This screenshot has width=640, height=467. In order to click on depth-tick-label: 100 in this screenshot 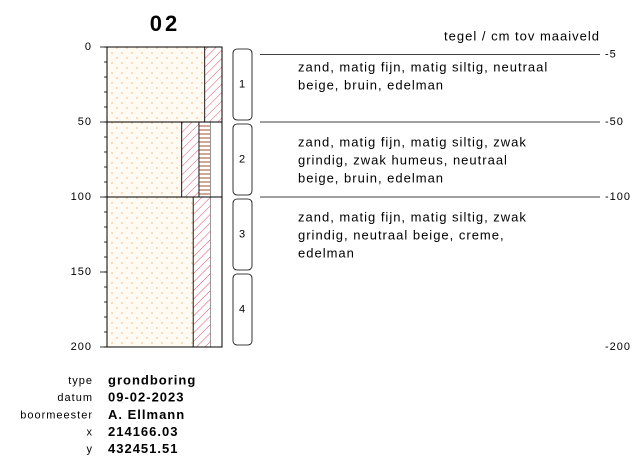, I will do `click(81, 197)`.